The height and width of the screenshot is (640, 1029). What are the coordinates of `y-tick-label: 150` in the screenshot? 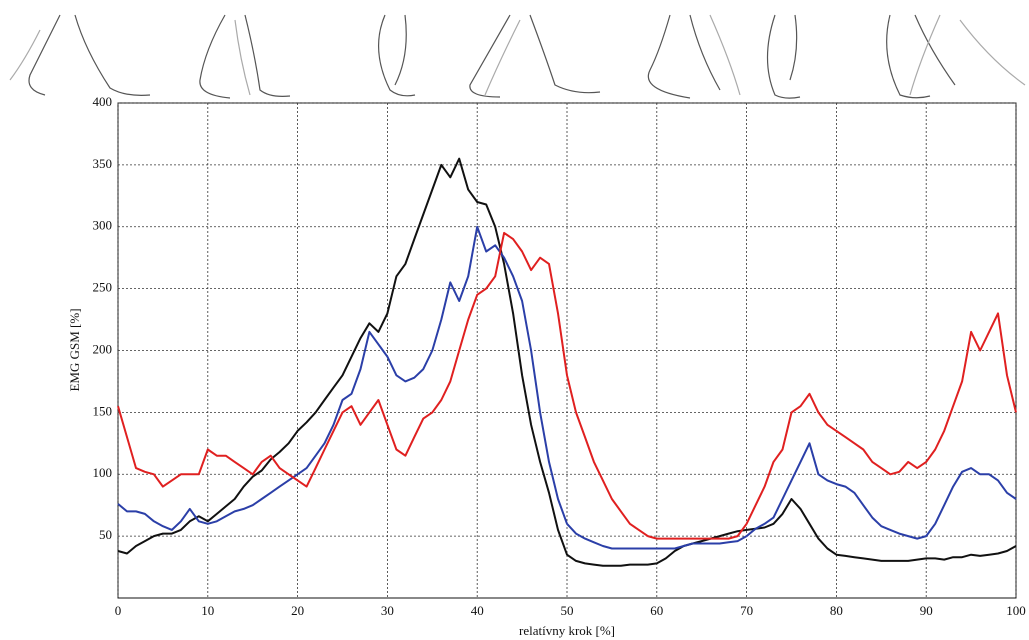 It's located at (103, 410).